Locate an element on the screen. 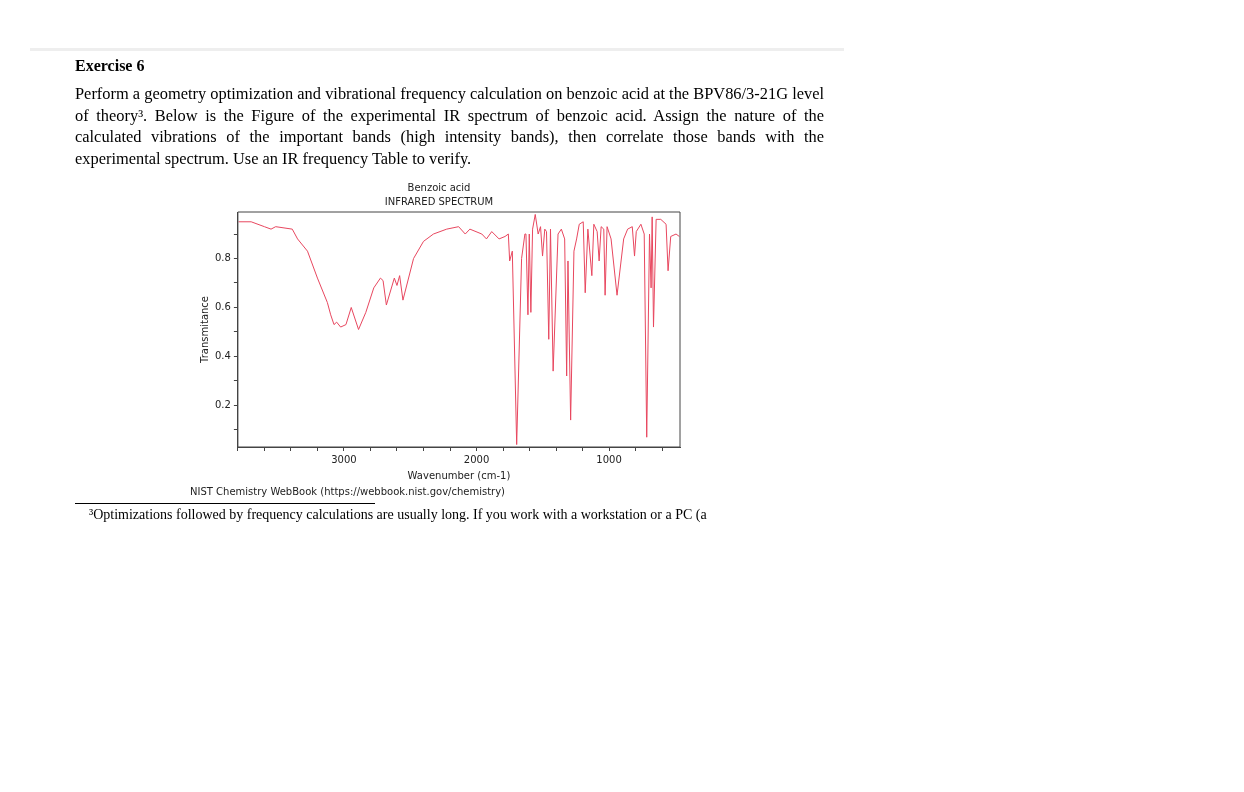  text: NIST Chemistry WebBook (https://webbook.nist.gov/chemistry) is located at coordinates (347, 491).